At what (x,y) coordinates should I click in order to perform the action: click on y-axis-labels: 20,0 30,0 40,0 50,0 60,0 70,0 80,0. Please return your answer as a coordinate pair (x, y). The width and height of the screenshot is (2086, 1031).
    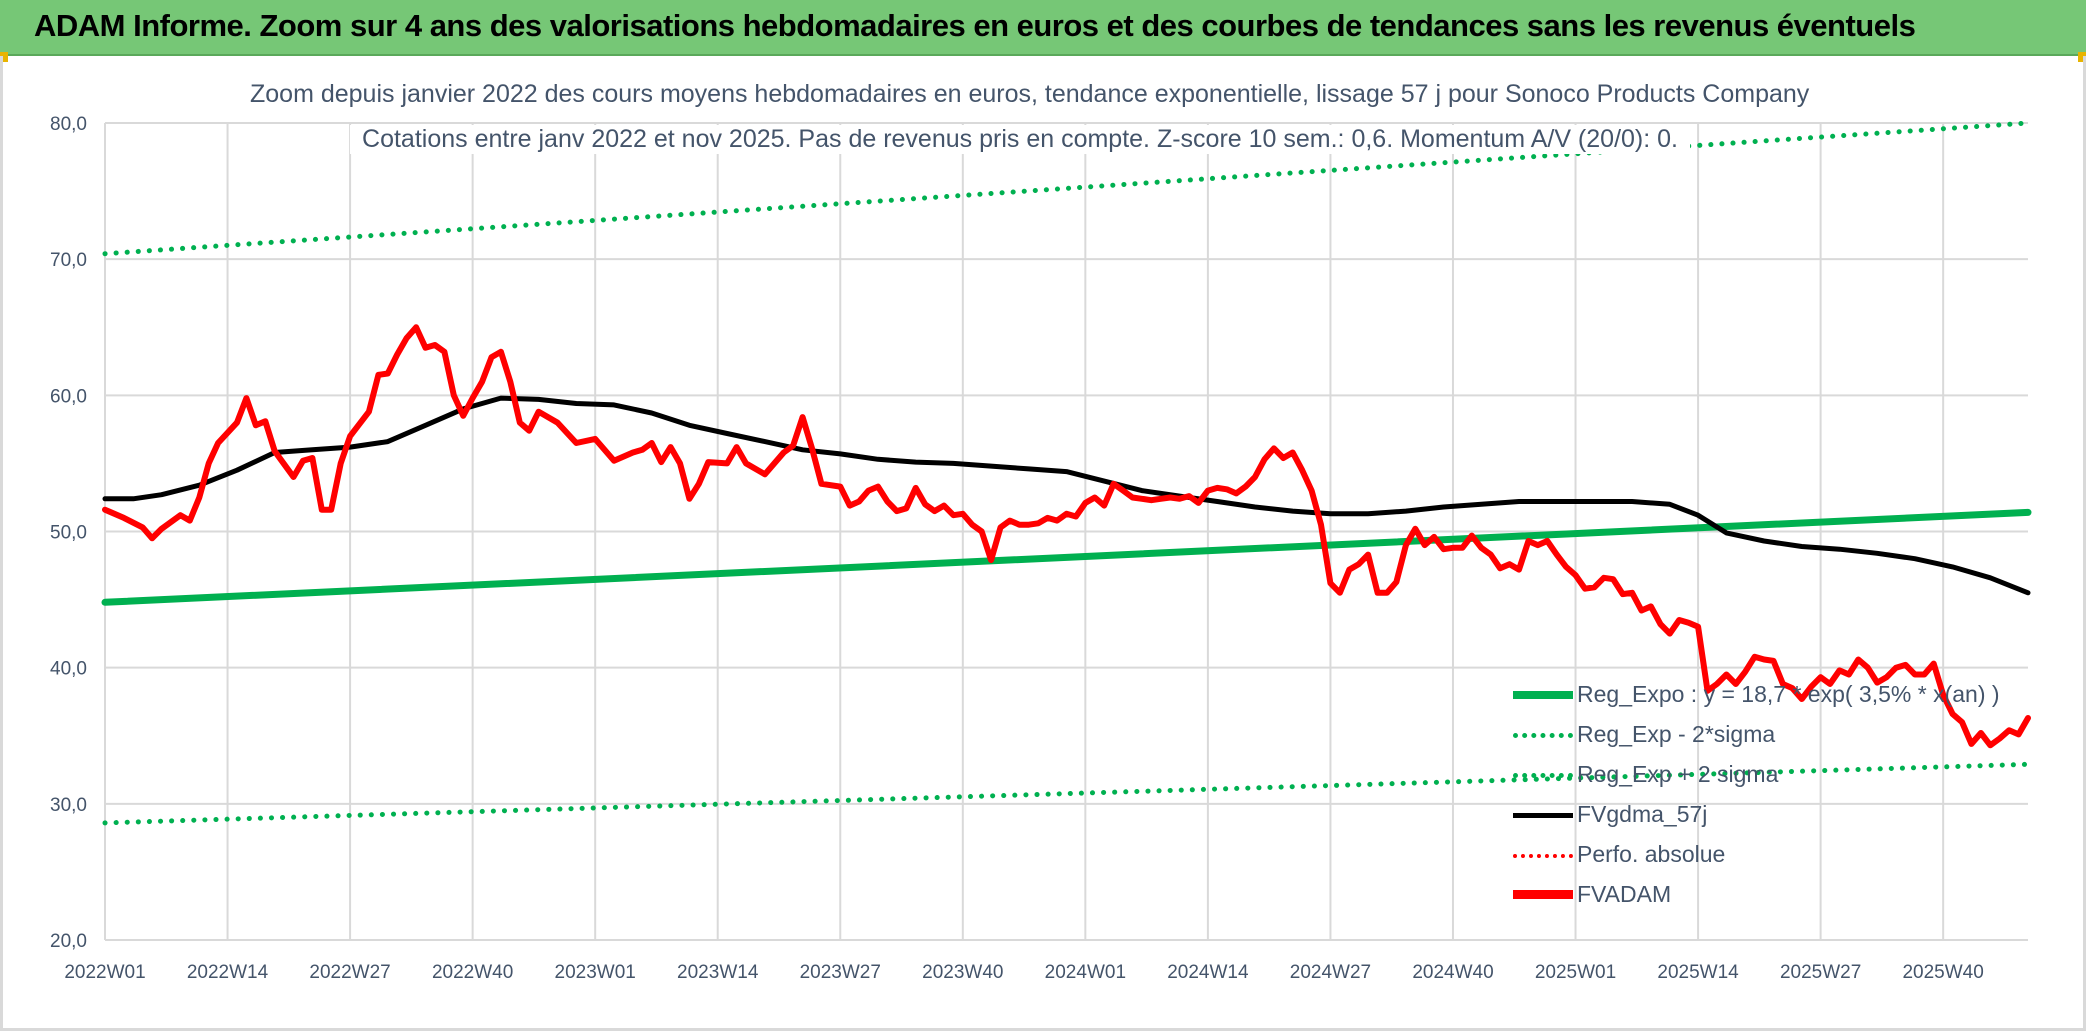
    Looking at the image, I should click on (68, 533).